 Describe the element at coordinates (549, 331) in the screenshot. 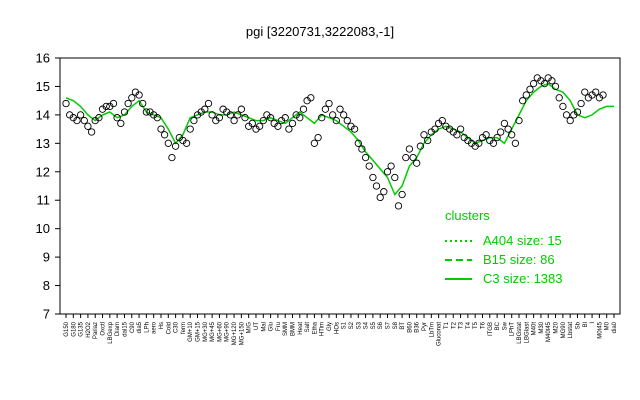

I see `x-tick-label: M40t45` at that location.